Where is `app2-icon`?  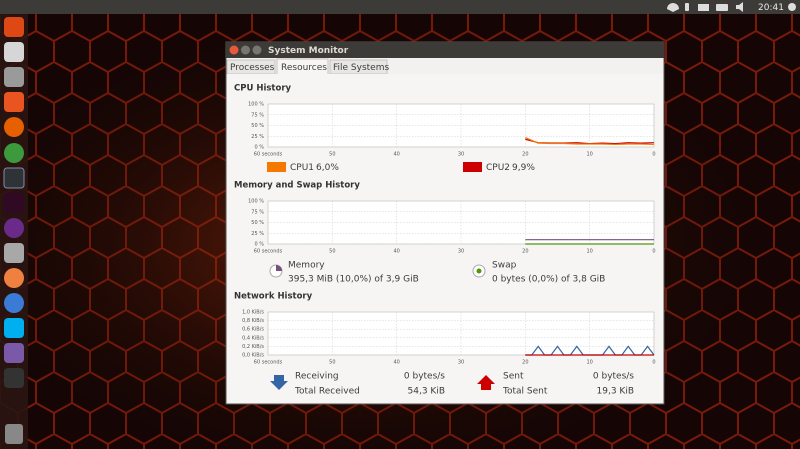
app2-icon is located at coordinates (14, 353).